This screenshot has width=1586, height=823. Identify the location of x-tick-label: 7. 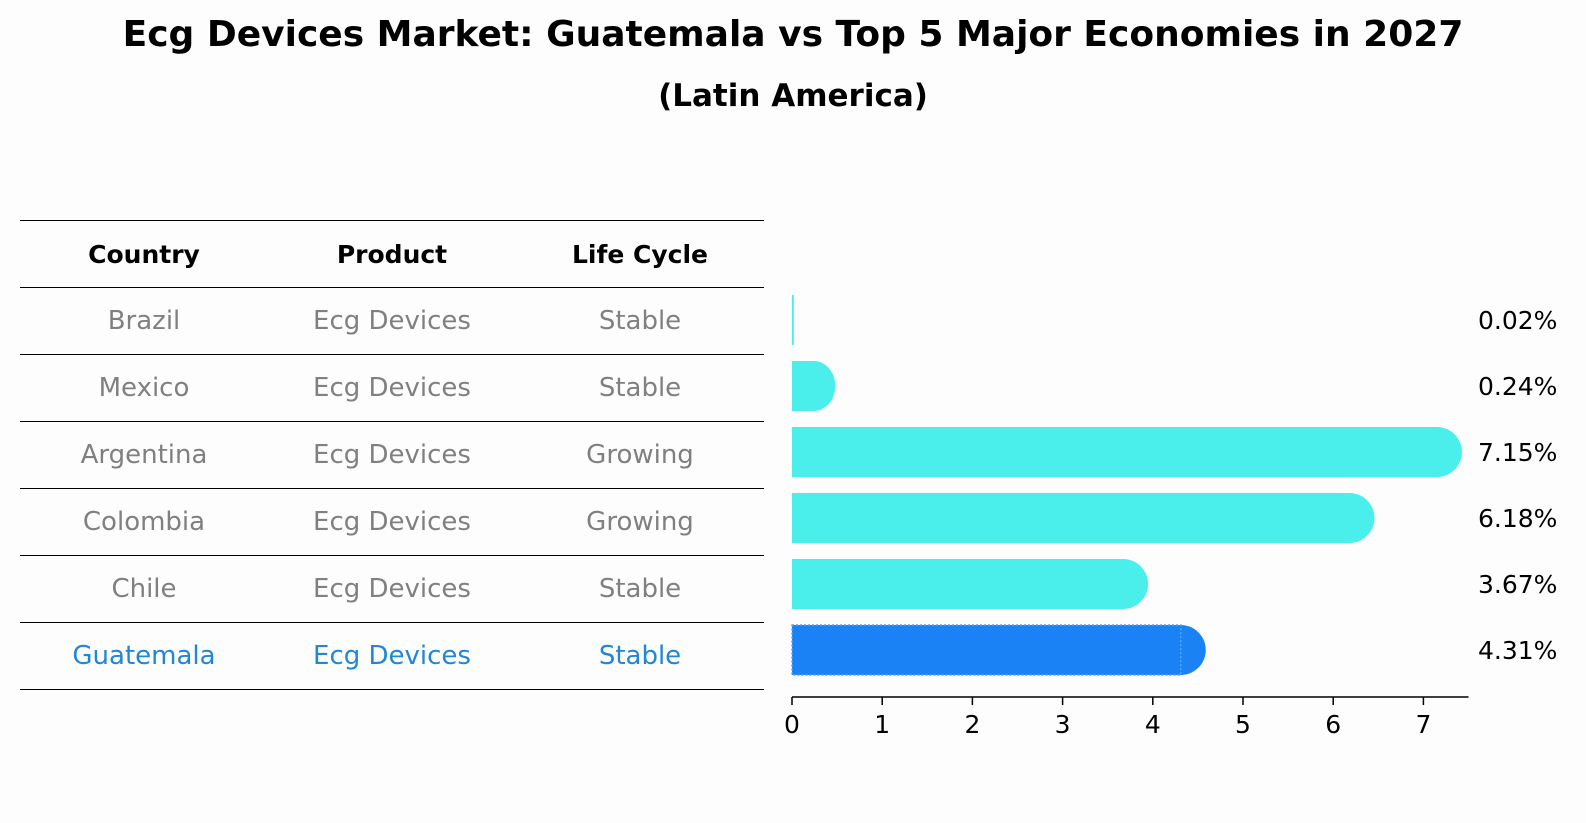
(1423, 724).